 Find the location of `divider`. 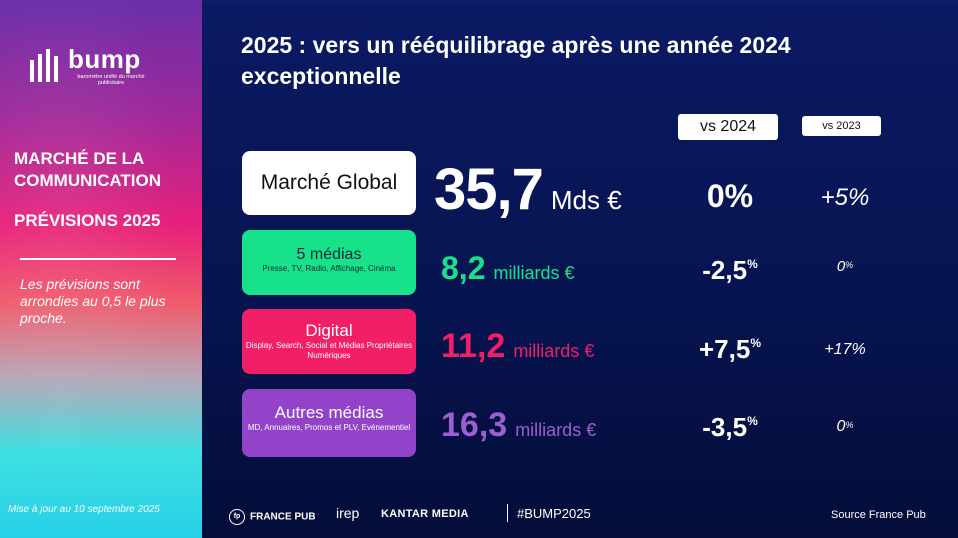

divider is located at coordinates (98, 259).